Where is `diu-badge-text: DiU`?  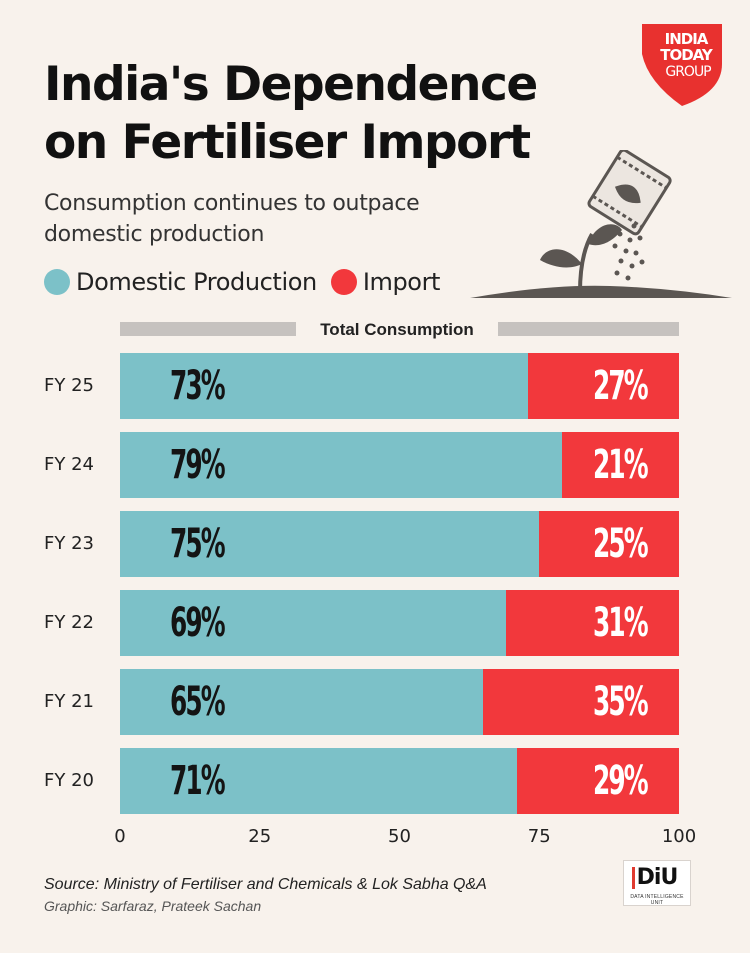 diu-badge-text: DiU is located at coordinates (657, 877).